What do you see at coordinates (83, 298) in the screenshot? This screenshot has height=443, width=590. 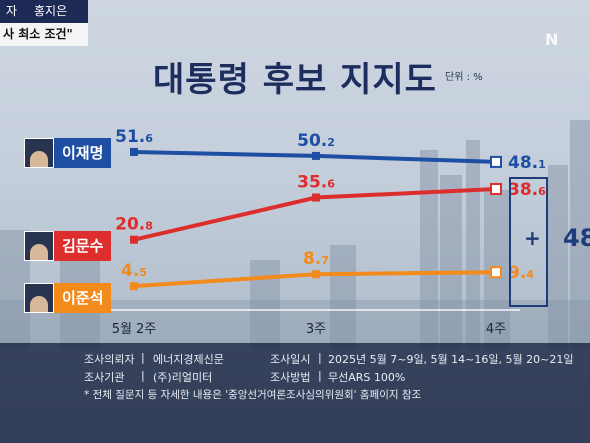 I see `candidate-name: 이준석` at bounding box center [83, 298].